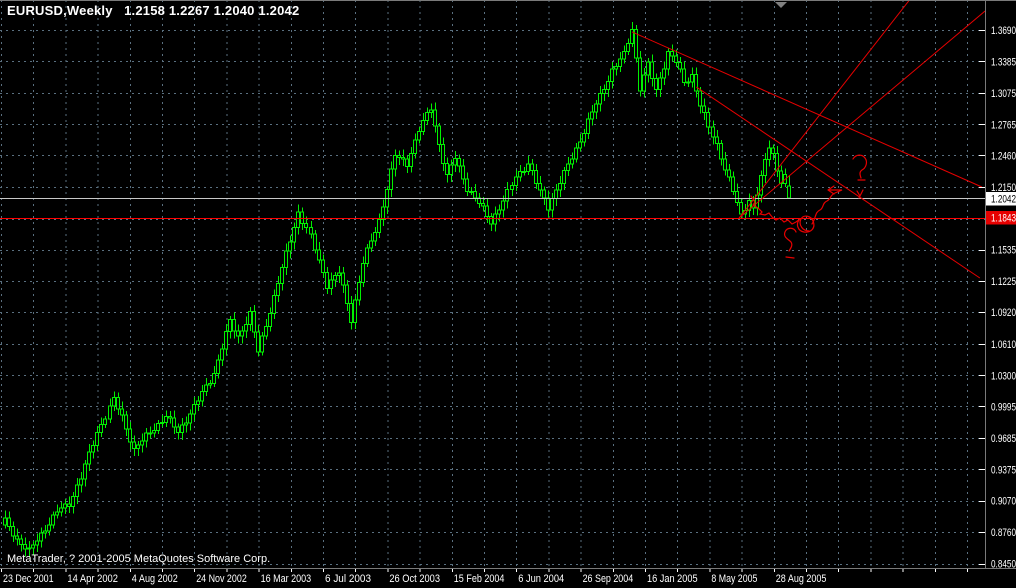 Image resolution: width=1016 pixels, height=588 pixels. I want to click on time-axis-label: 26 Oct 2003, so click(414, 579).